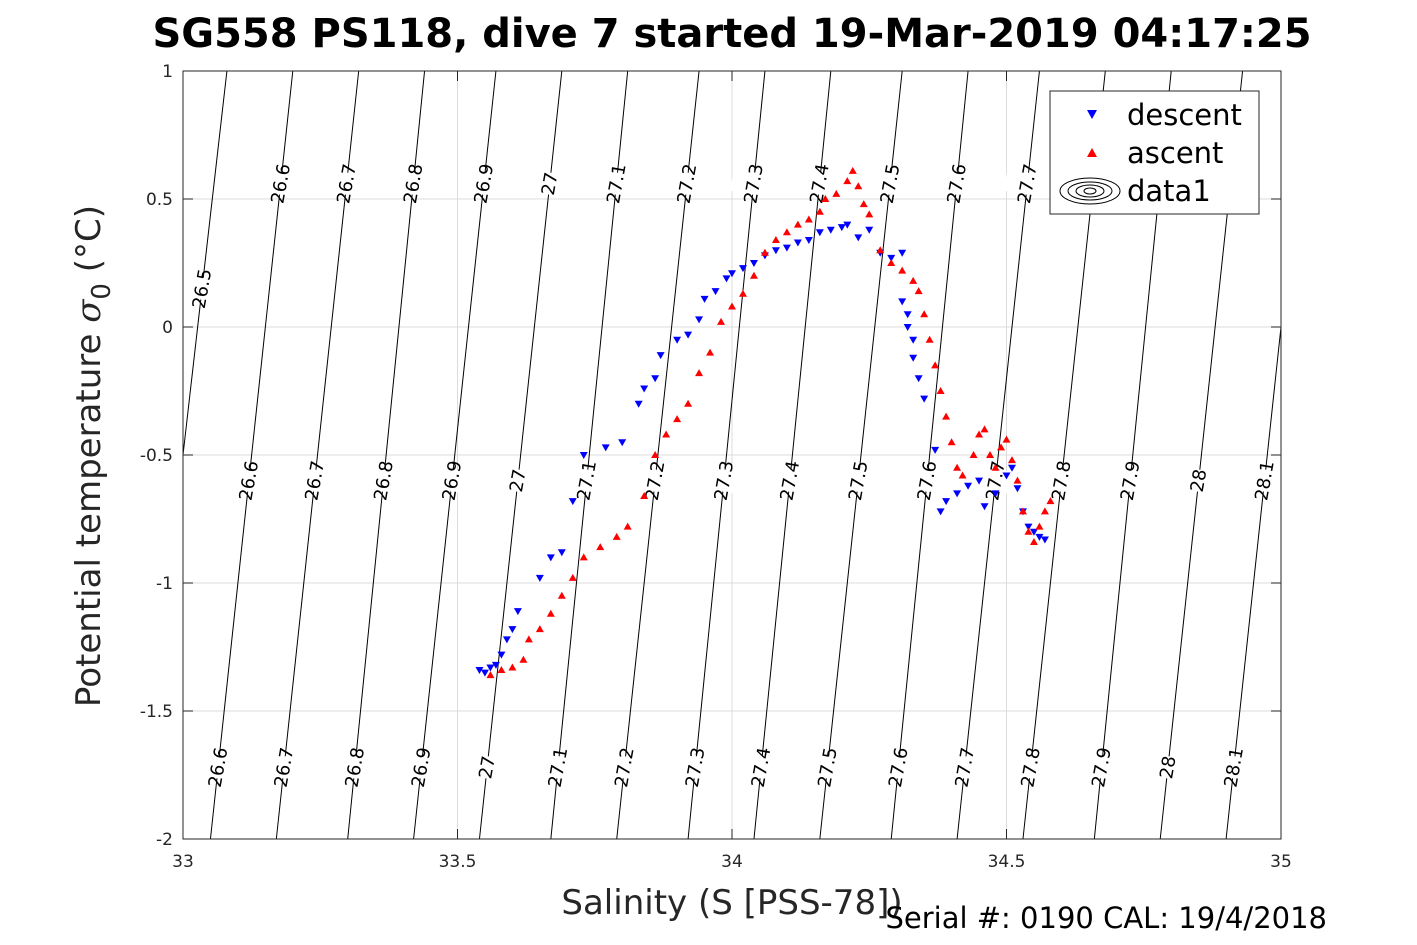 This screenshot has width=1417, height=945. I want to click on contour-label: 27.3, so click(725, 480).